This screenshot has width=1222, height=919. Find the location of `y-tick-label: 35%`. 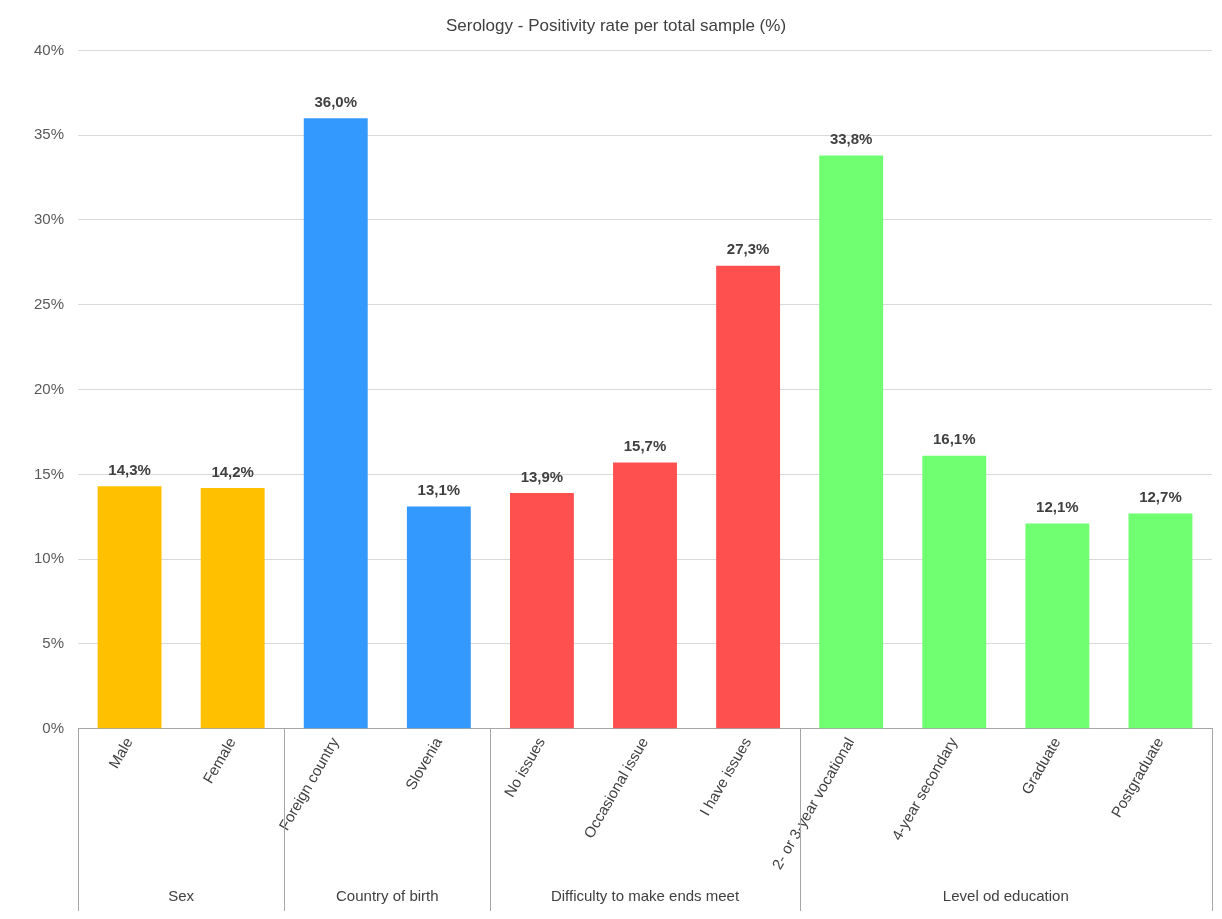

y-tick-label: 35% is located at coordinates (49, 134).